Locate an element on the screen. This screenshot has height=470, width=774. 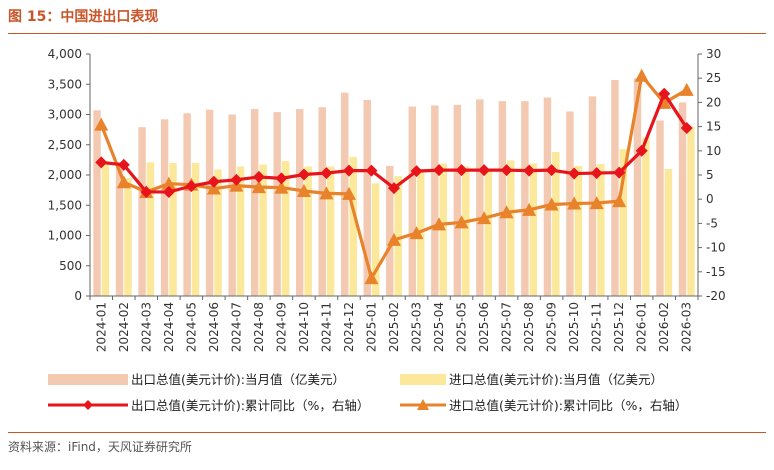
x-tick-label: 2025-12 is located at coordinates (619, 327).